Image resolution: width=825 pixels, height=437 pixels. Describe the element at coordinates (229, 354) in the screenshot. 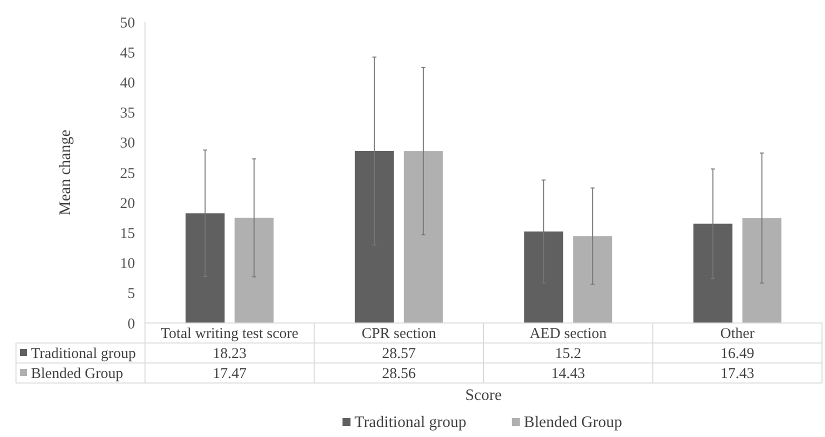

I see `data-label: 18.23` at that location.